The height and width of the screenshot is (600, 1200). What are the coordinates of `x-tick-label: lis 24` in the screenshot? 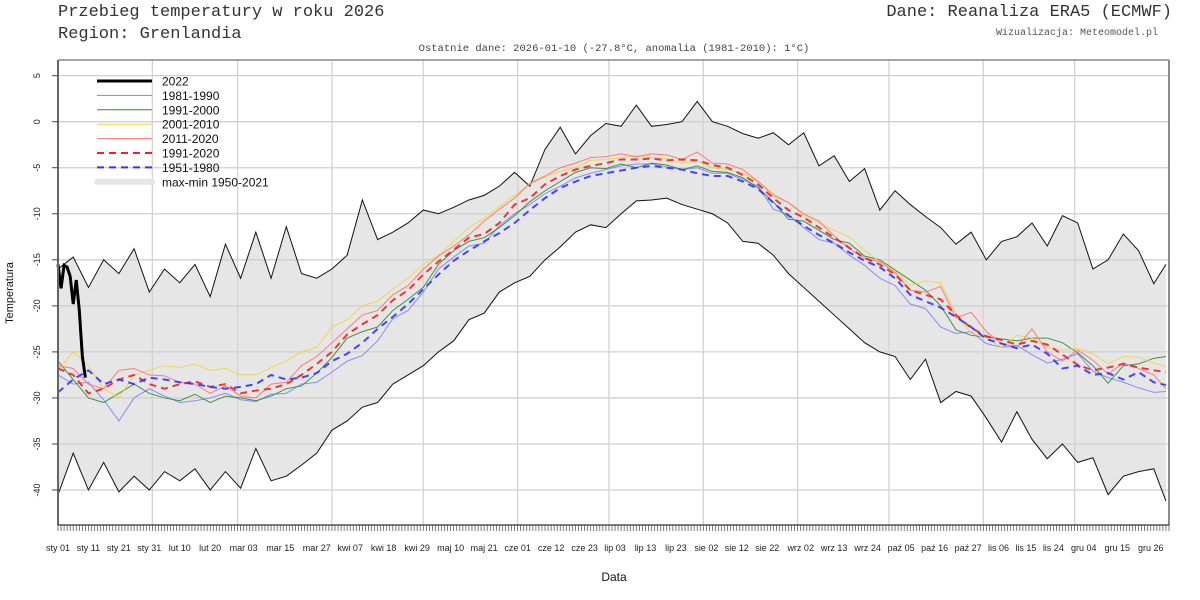 It's located at (1053, 548).